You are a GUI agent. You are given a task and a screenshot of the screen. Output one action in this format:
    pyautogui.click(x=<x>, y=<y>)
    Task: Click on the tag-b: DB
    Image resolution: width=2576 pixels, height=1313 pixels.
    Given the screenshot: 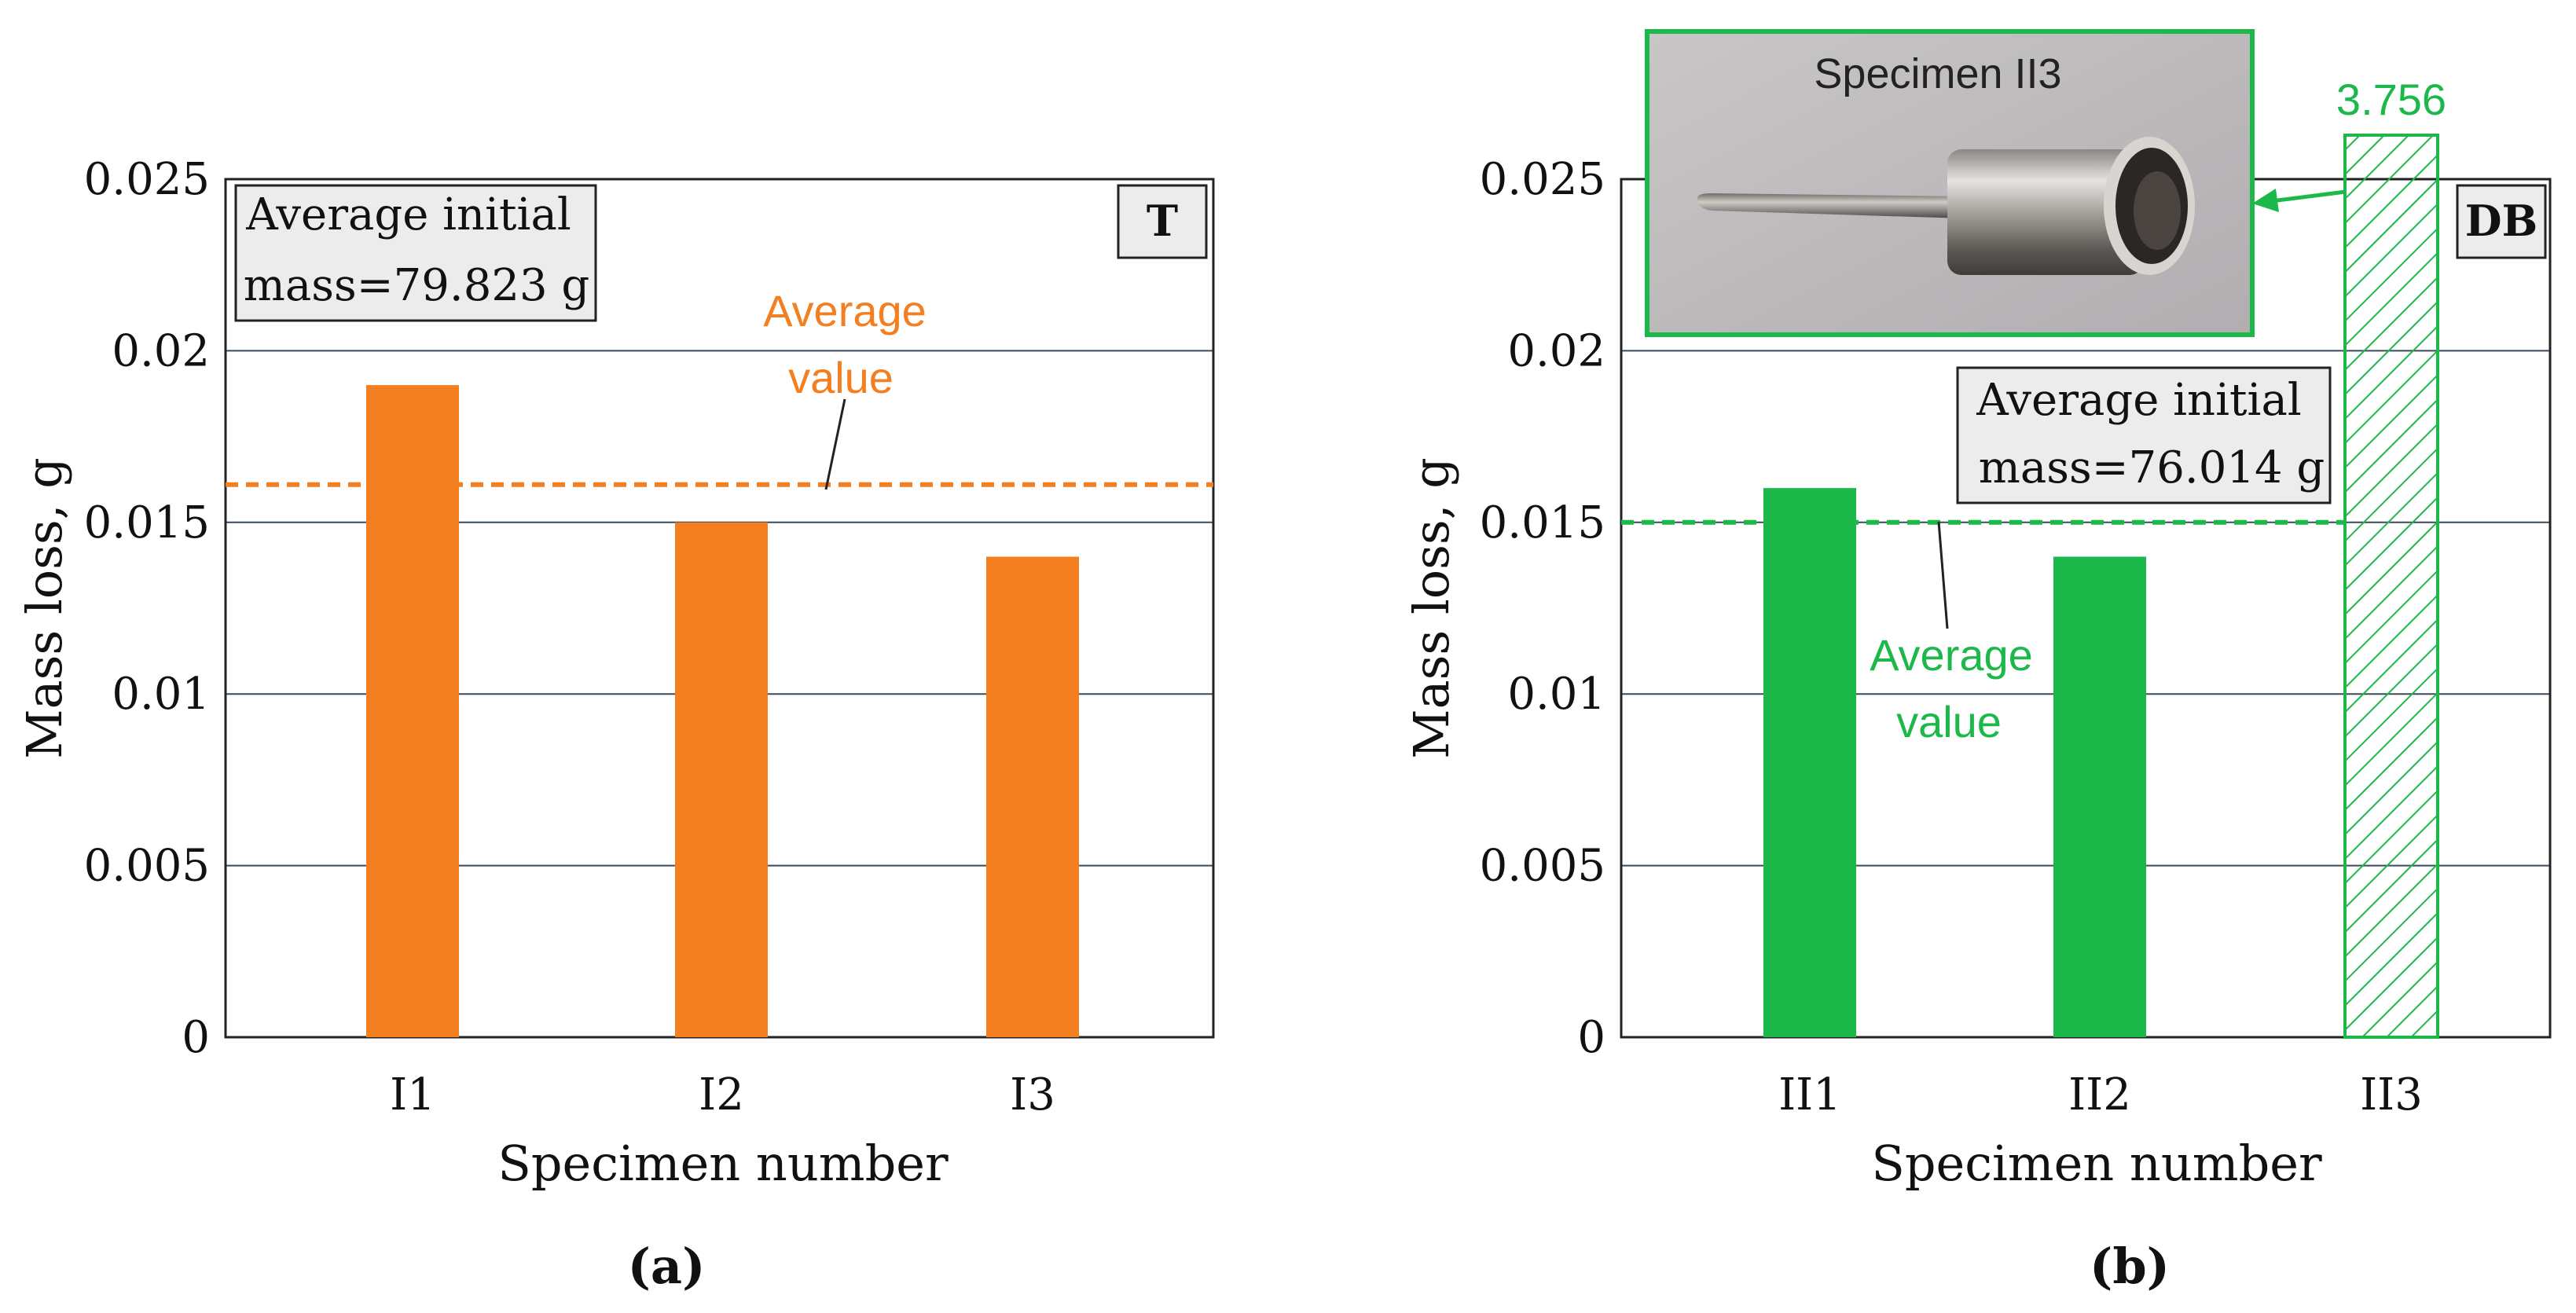 What is the action you would take?
    pyautogui.click(x=2501, y=221)
    